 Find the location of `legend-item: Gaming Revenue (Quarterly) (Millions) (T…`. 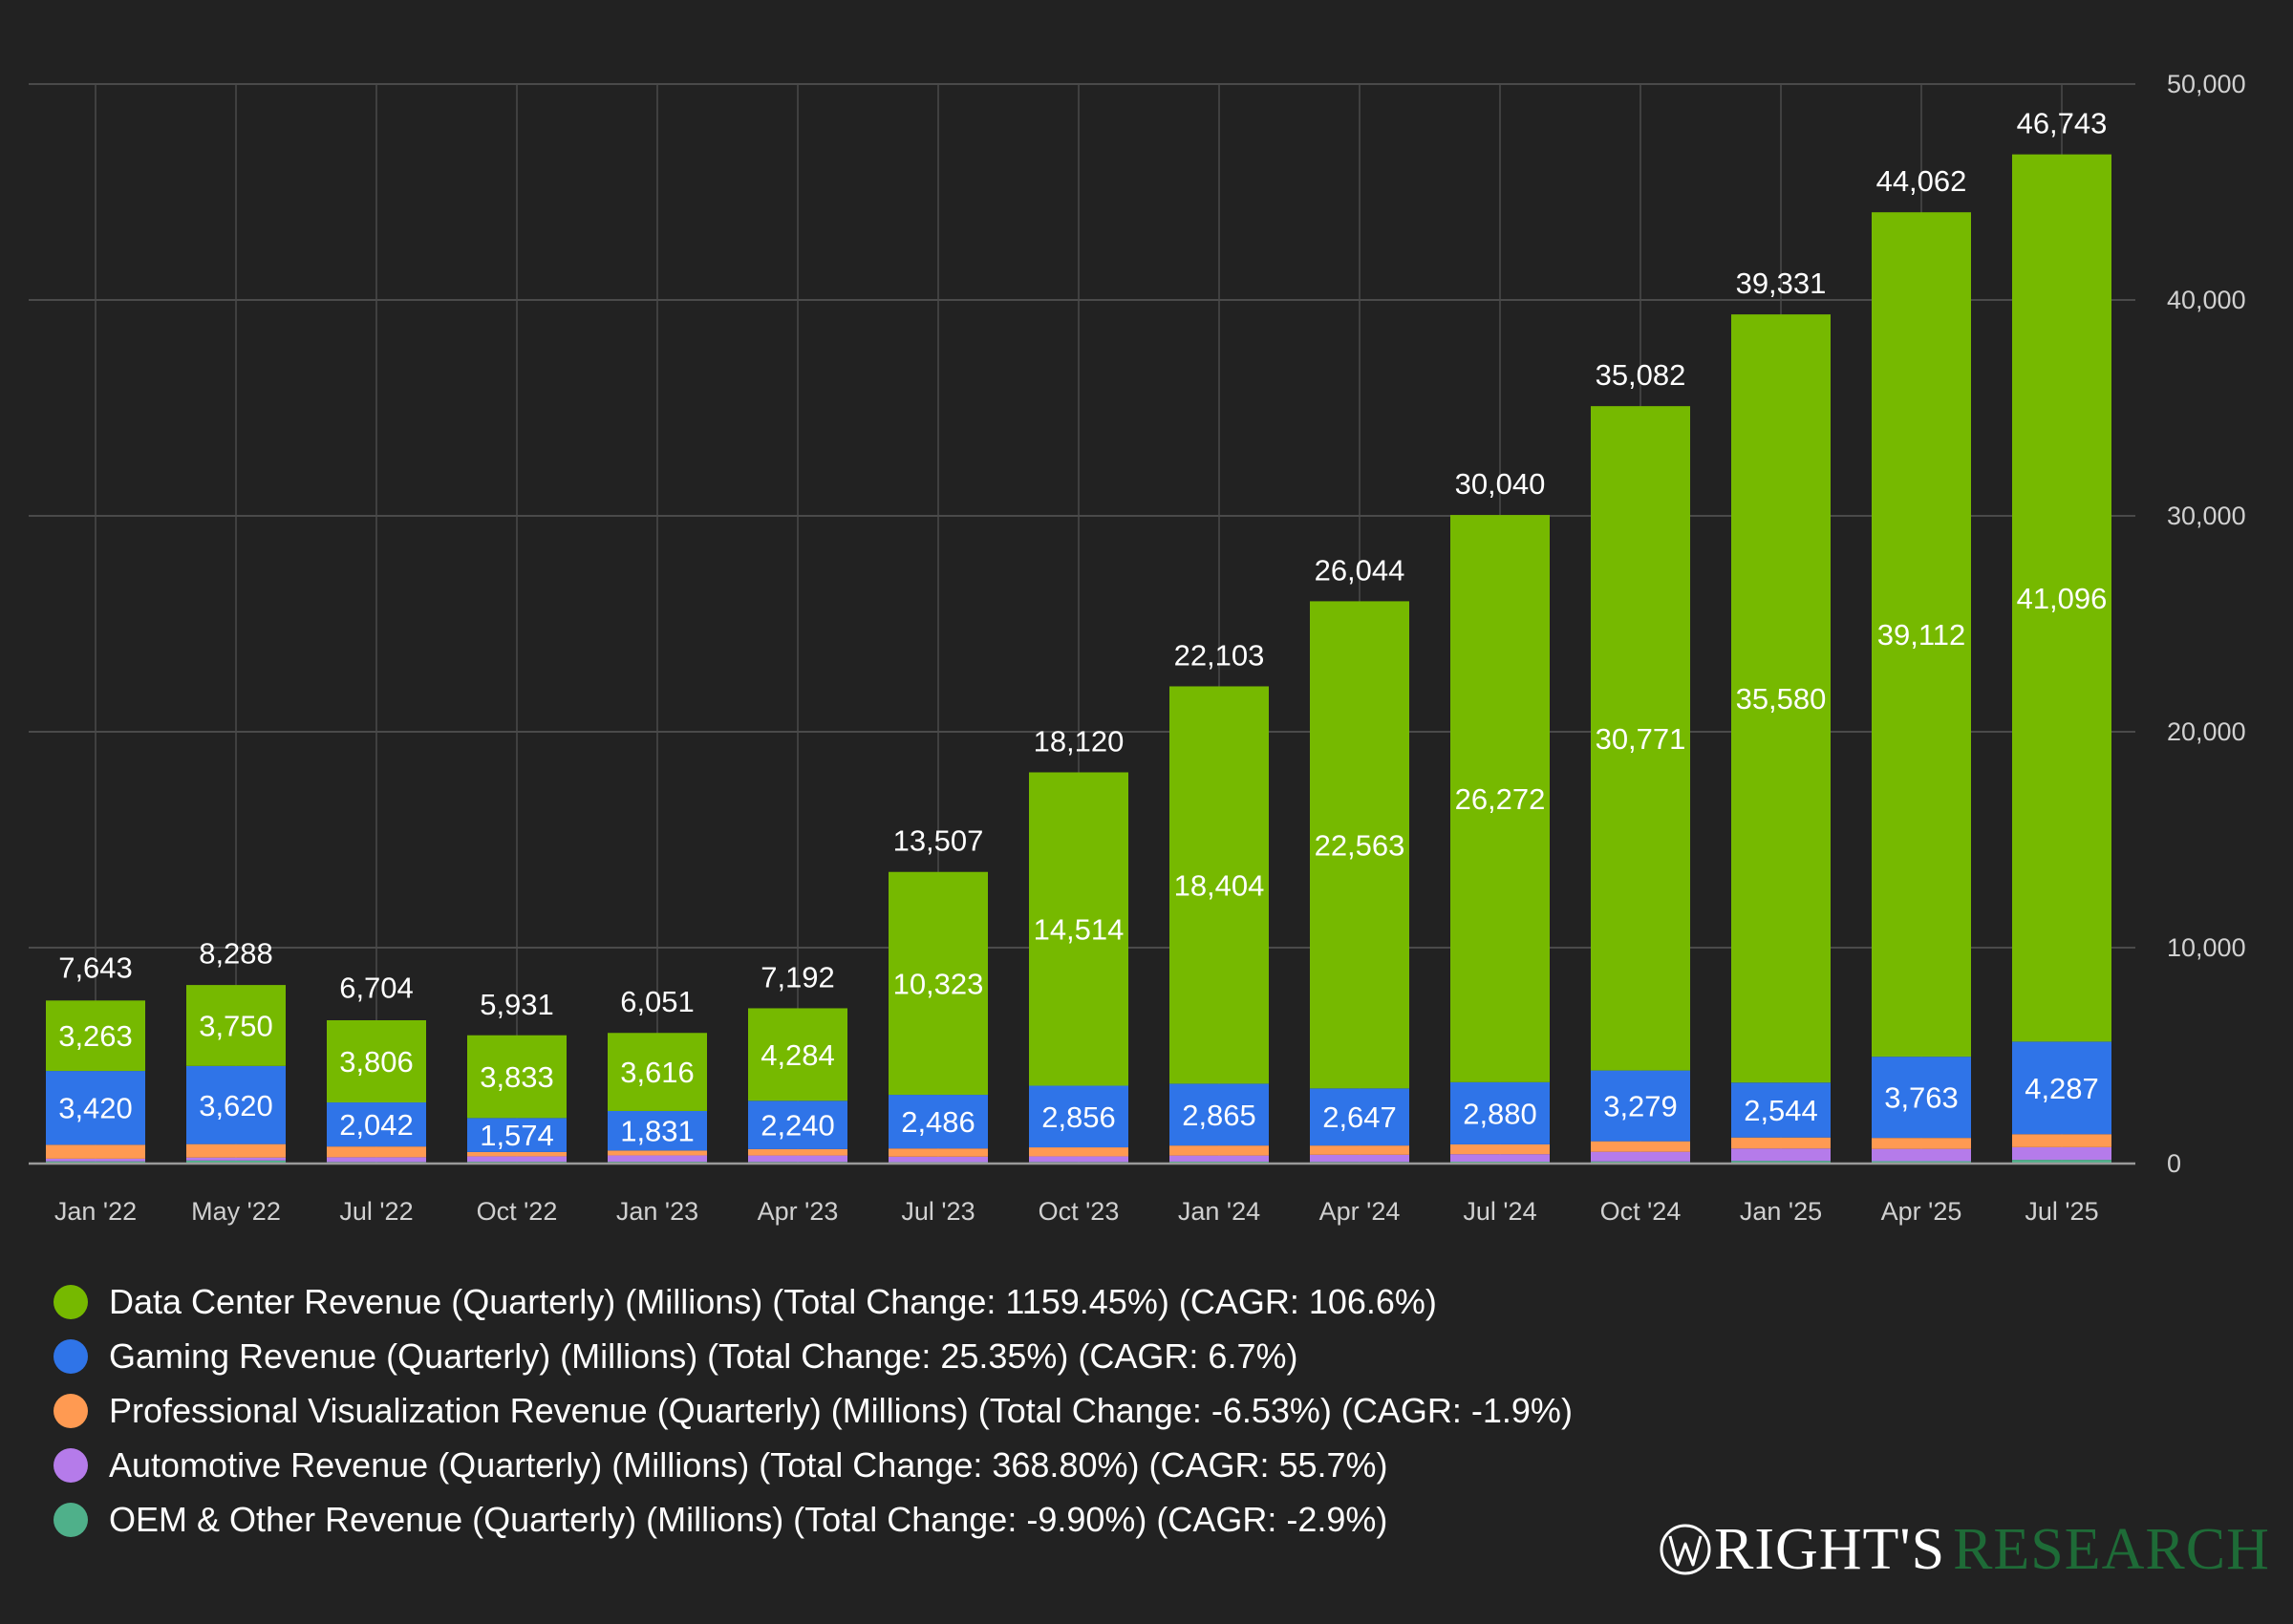

legend-item: Gaming Revenue (Quarterly) (Millions) (T… is located at coordinates (813, 1356).